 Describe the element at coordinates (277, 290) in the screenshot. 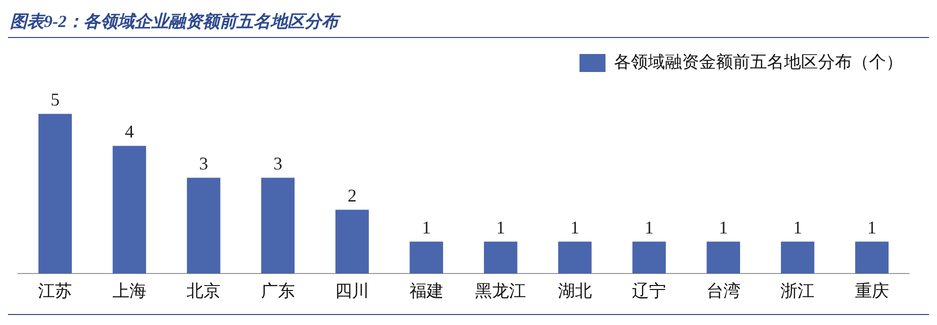

I see `x-tick-label: 广东` at that location.